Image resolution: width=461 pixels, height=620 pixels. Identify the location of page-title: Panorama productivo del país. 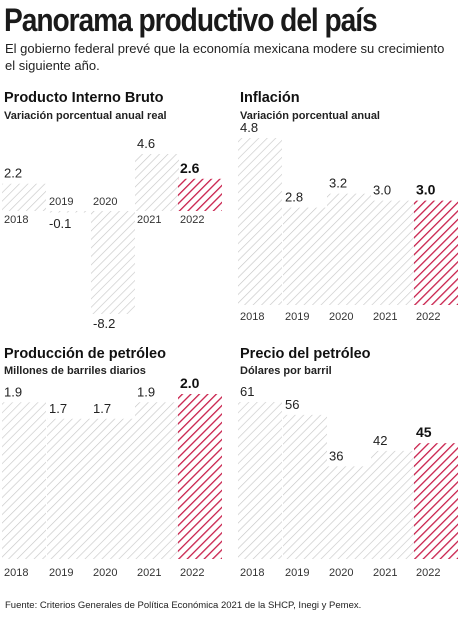
(191, 20).